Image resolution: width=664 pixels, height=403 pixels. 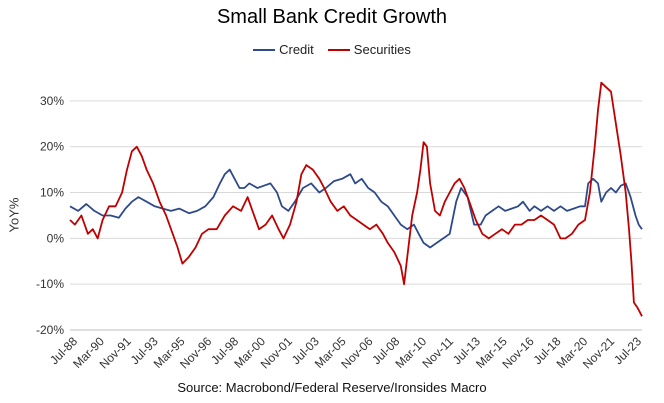 I want to click on y-tick-label: 10%, so click(x=52, y=193).